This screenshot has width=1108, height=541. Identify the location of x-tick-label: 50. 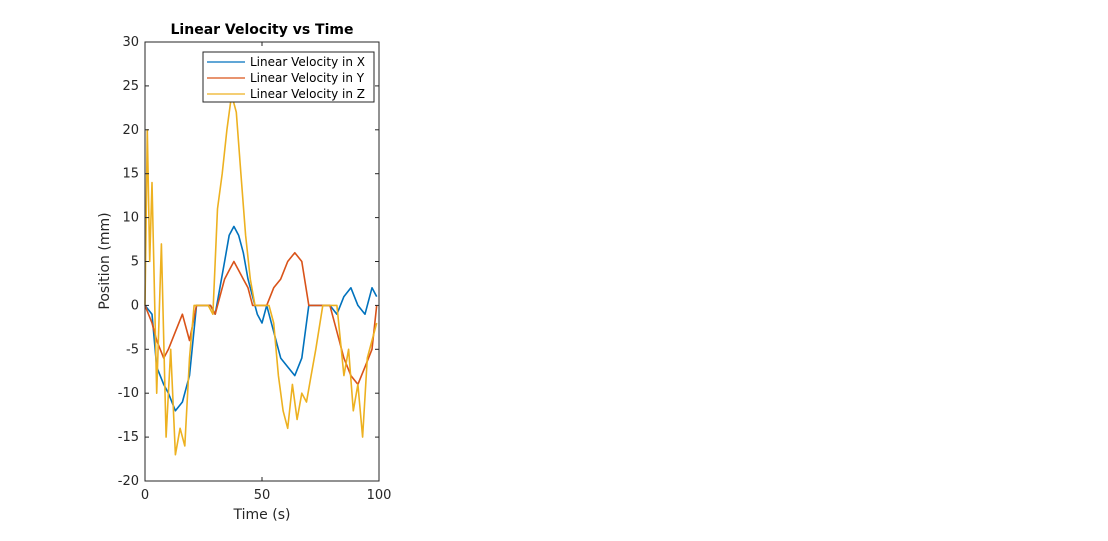
(262, 495).